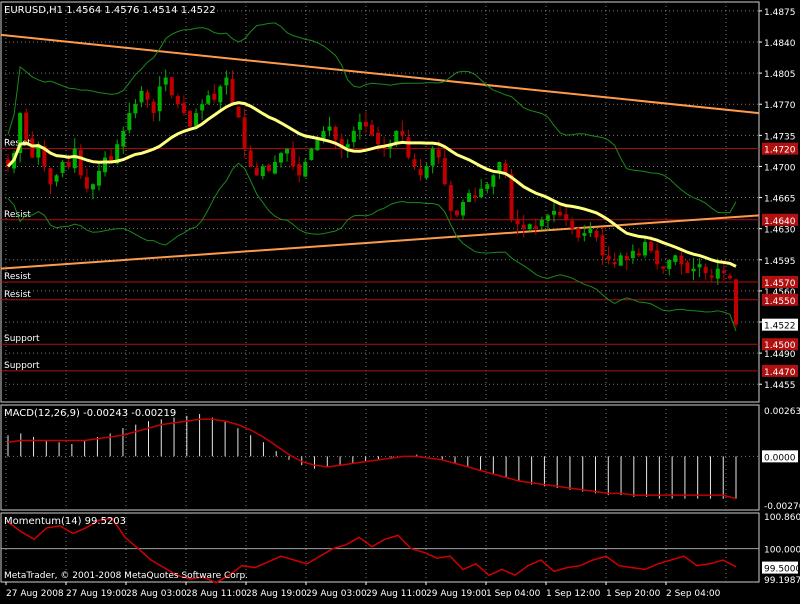 Image resolution: width=800 pixels, height=604 pixels. Describe the element at coordinates (782, 412) in the screenshot. I see `macd-tick-label: 0.00263` at that location.